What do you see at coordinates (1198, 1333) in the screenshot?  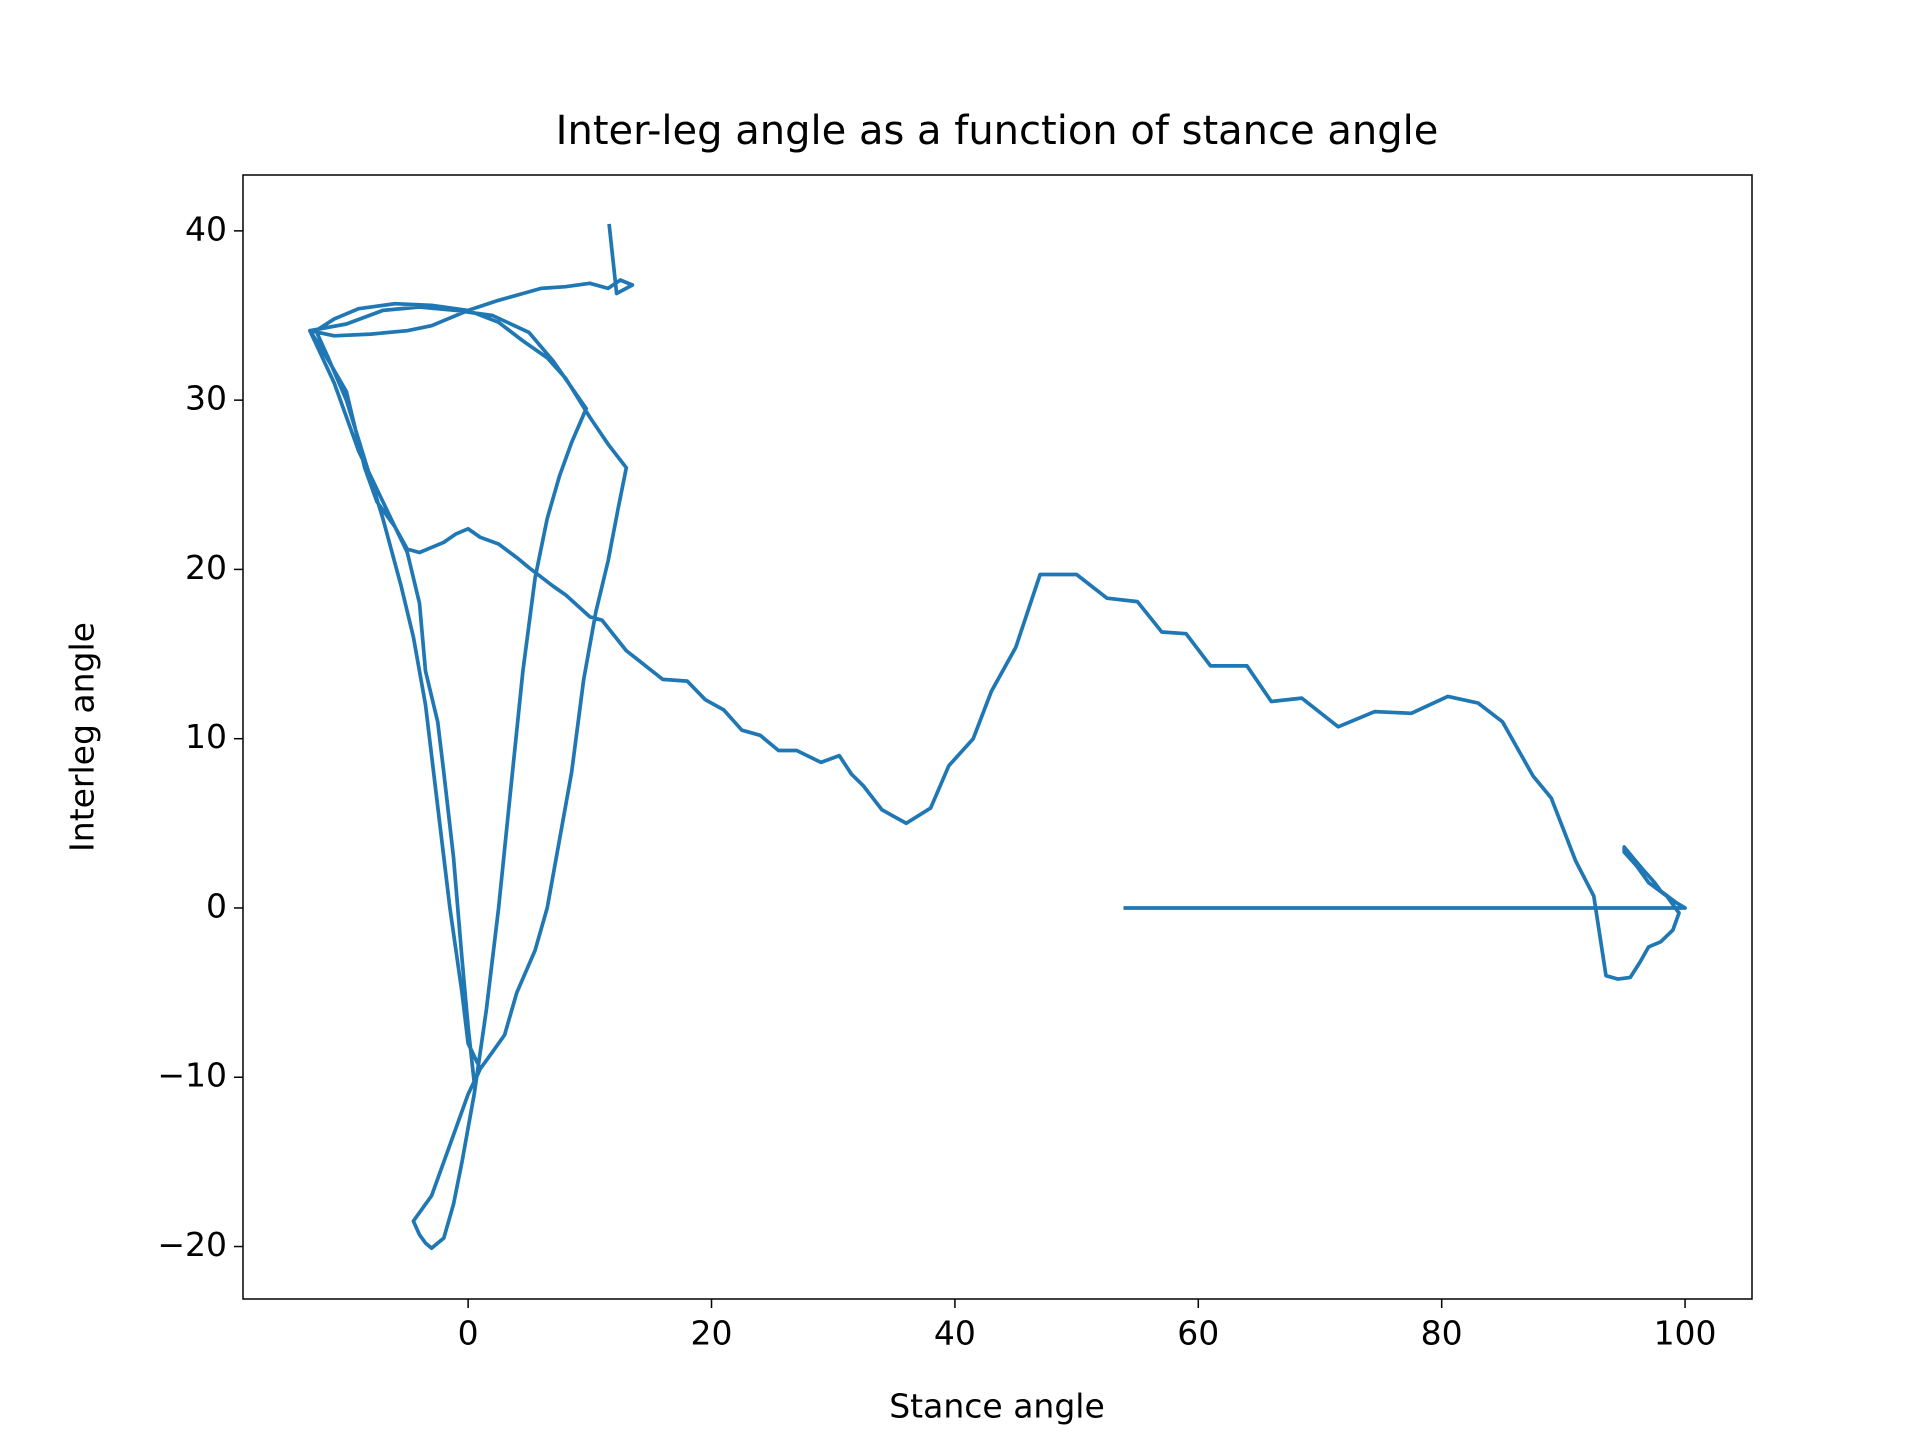 I see `x-tick-label: 60` at bounding box center [1198, 1333].